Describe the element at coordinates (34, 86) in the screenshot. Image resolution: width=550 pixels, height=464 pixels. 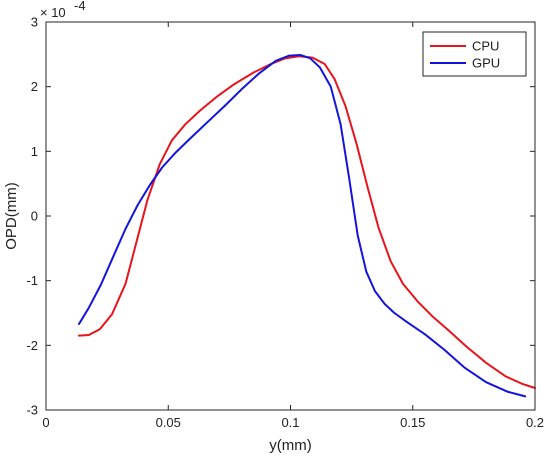
I see `y-tick-label: 2` at that location.